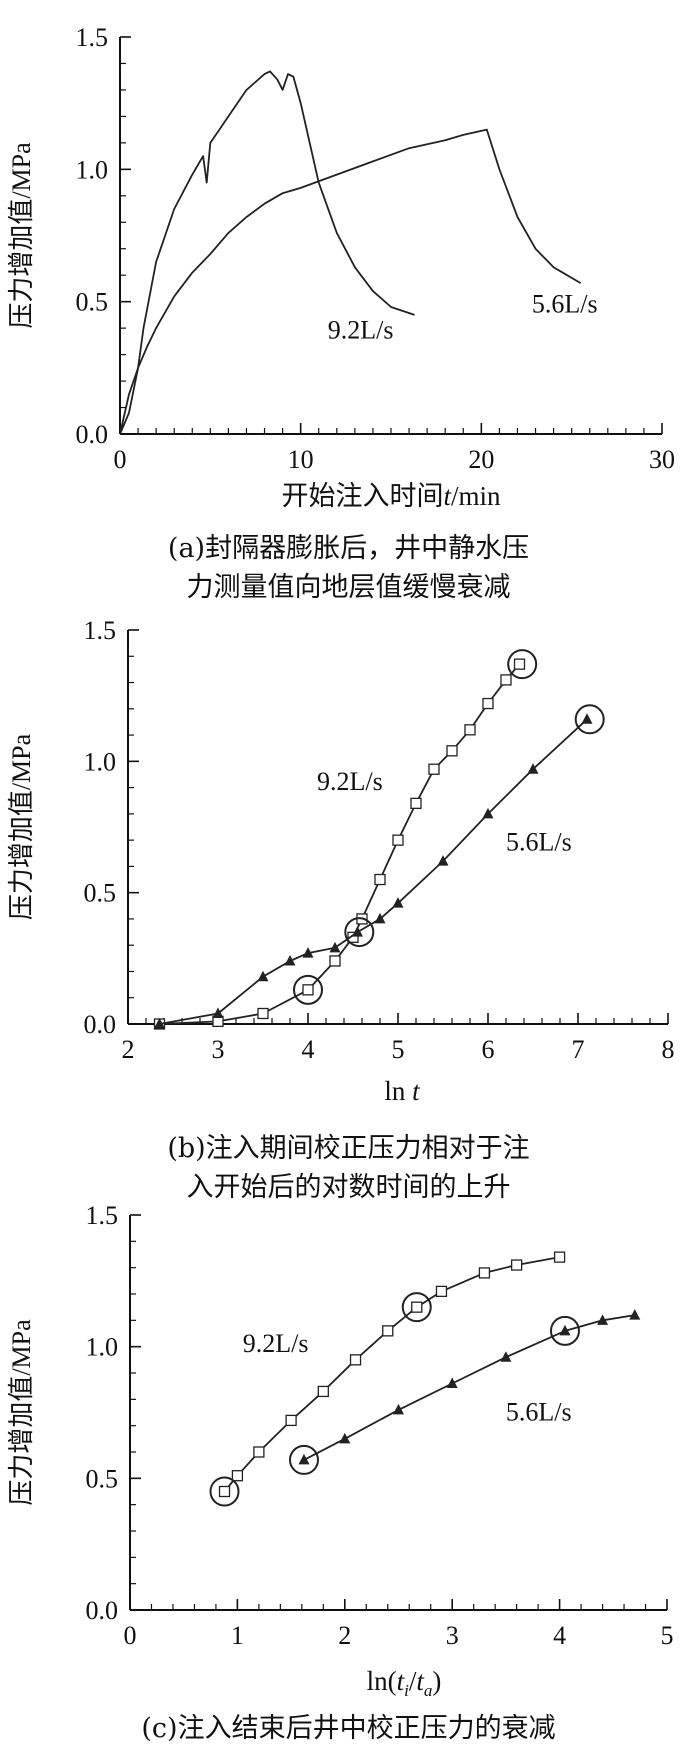 Image resolution: width=697 pixels, height=1758 pixels. I want to click on x-tick-label: 20, so click(481, 459).